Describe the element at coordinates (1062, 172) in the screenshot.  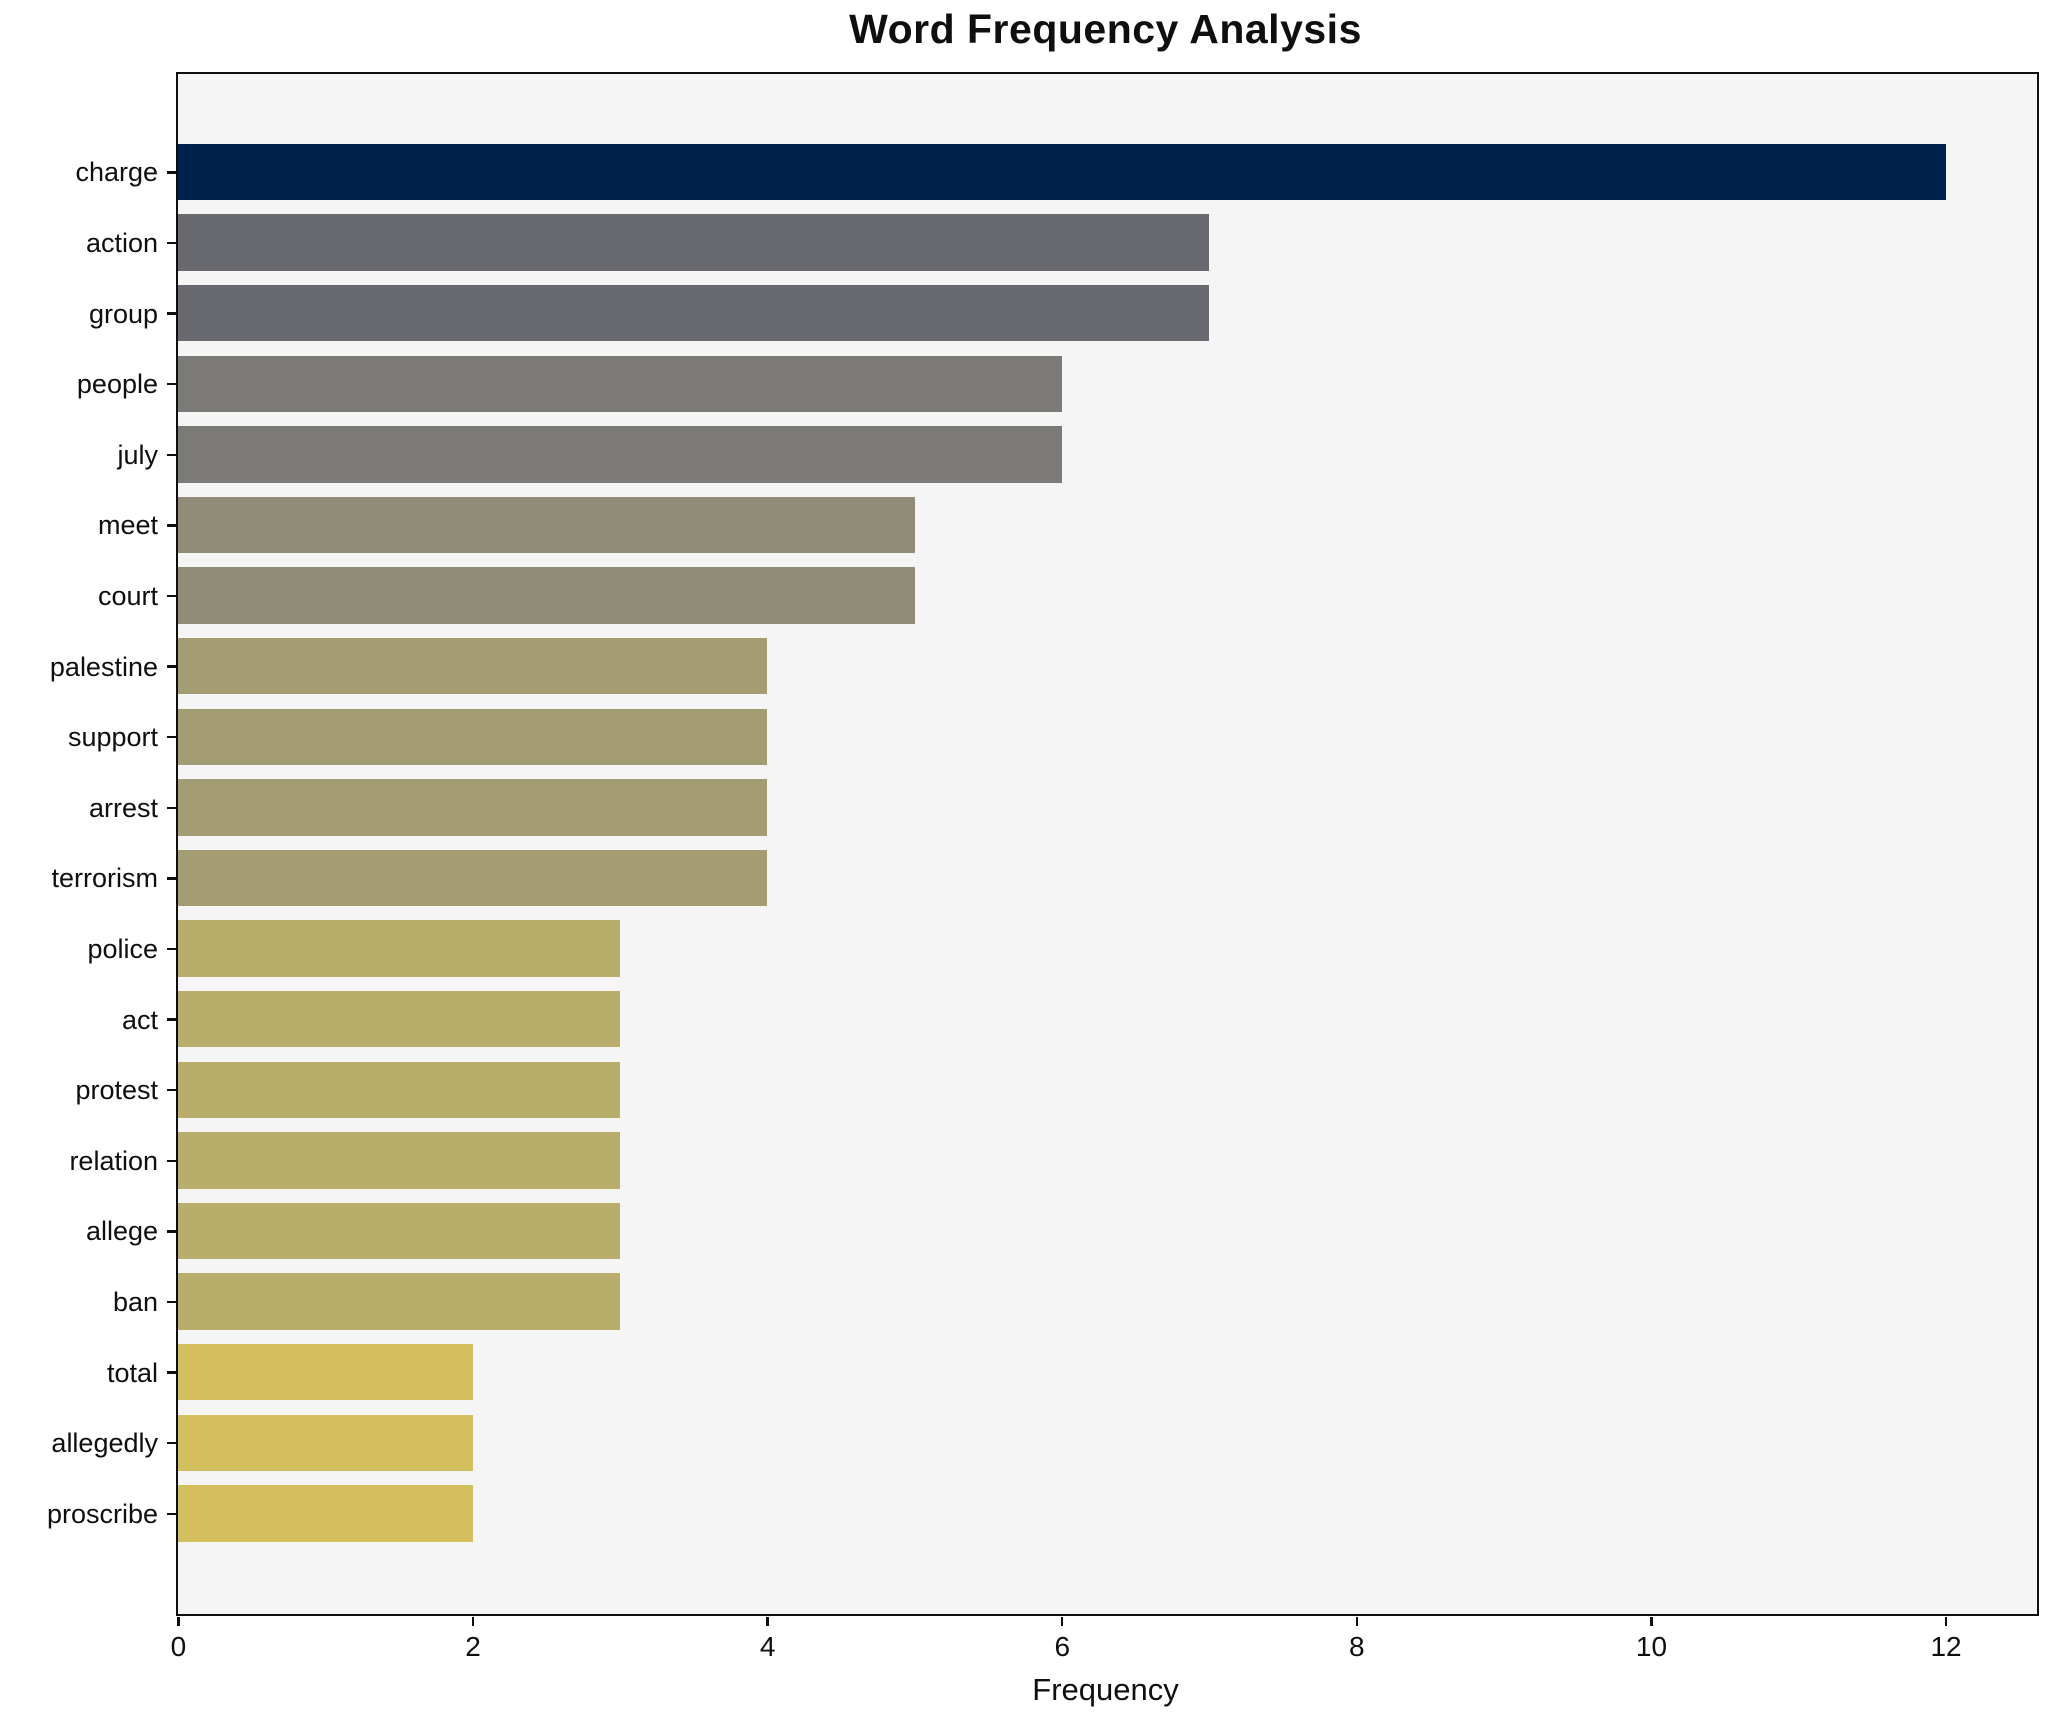
I see `bar-charge` at that location.